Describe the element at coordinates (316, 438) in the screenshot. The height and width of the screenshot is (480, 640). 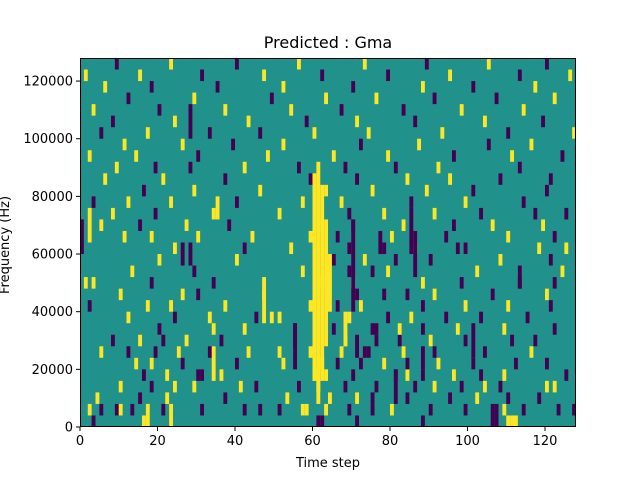
I see `x-axis: 0 20 40 60 80 100 120` at that location.